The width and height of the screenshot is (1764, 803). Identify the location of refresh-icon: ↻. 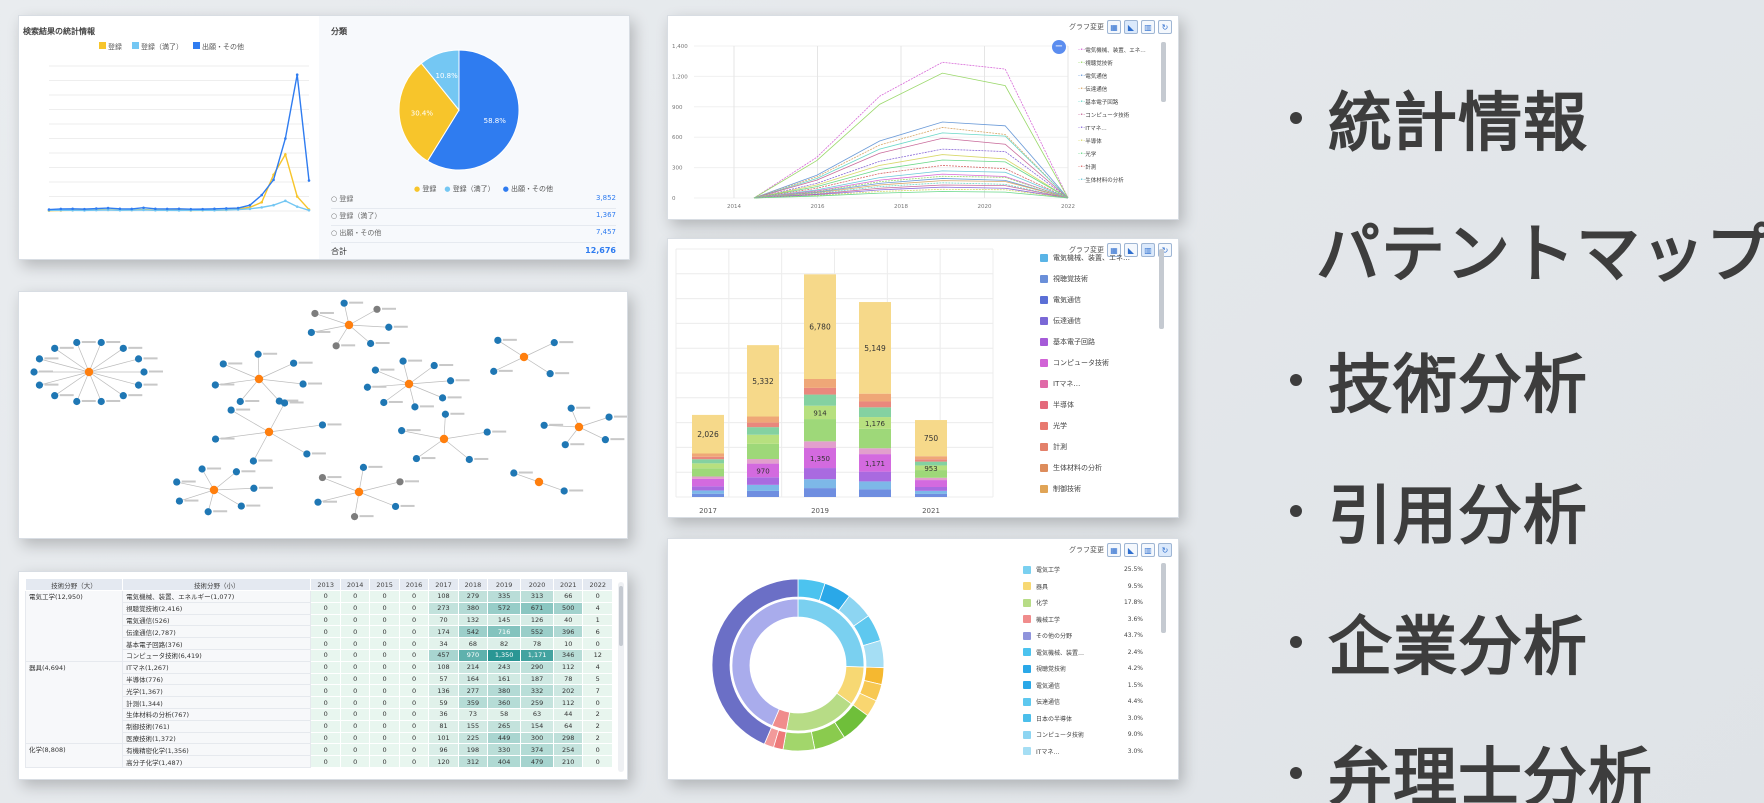
(1165, 27).